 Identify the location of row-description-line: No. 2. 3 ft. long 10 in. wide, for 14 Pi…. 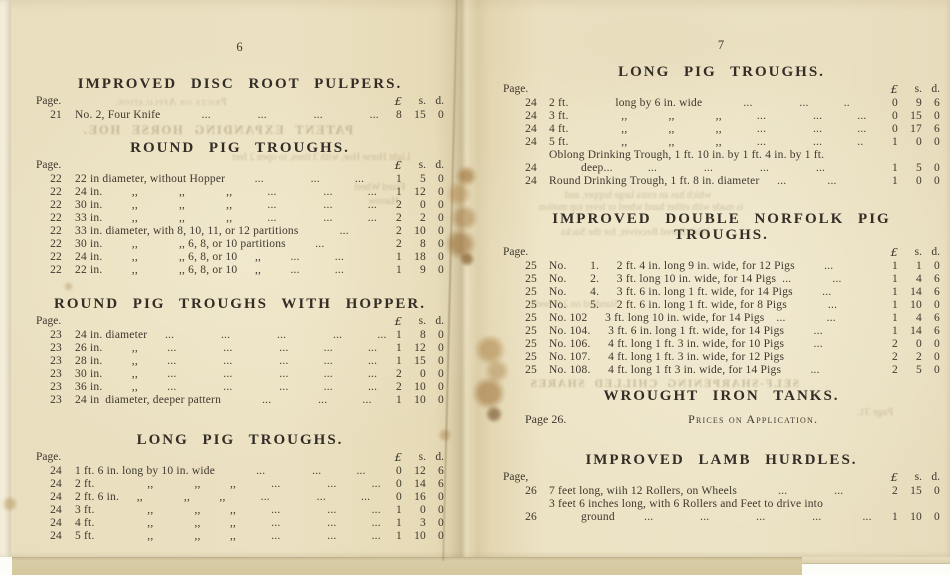
(695, 279).